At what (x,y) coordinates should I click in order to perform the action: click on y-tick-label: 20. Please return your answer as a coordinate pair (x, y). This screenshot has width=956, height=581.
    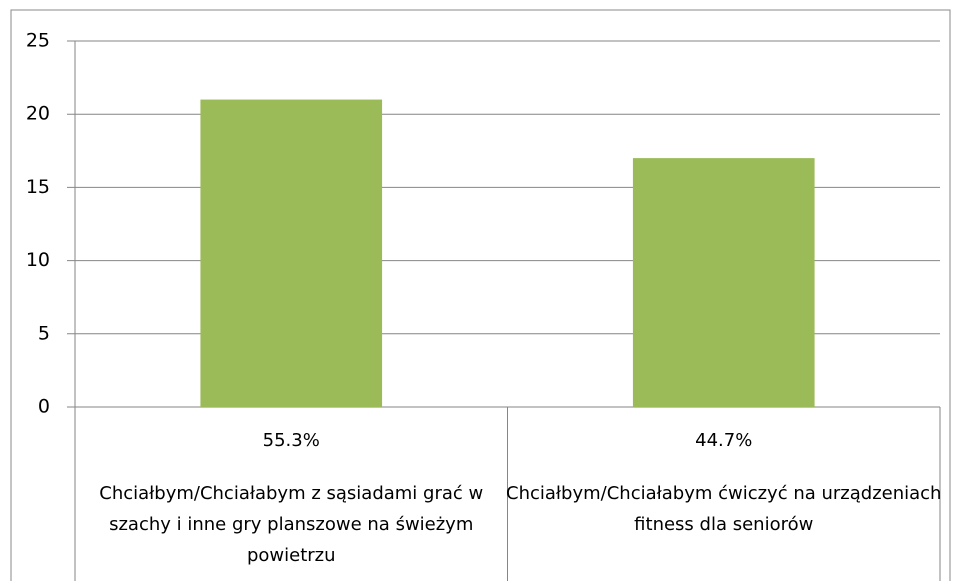
    Looking at the image, I should click on (38, 114).